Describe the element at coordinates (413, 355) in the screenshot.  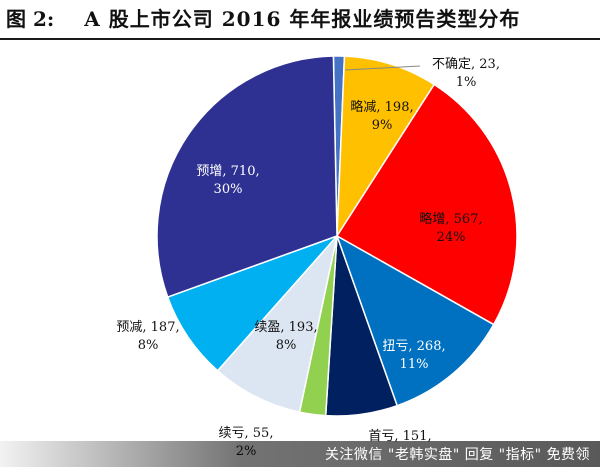
I see `slice-label-3: 扭亏, 268, 11%` at that location.